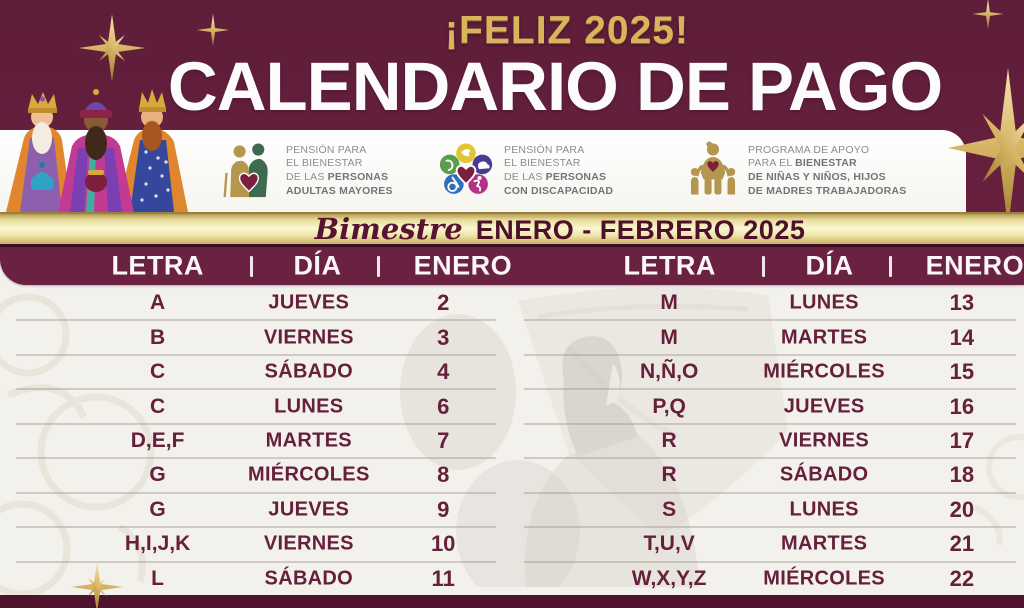 This screenshot has width=1024, height=608. What do you see at coordinates (809, 149) in the screenshot?
I see `program-text-line: PROGRAMA DE APOYO` at bounding box center [809, 149].